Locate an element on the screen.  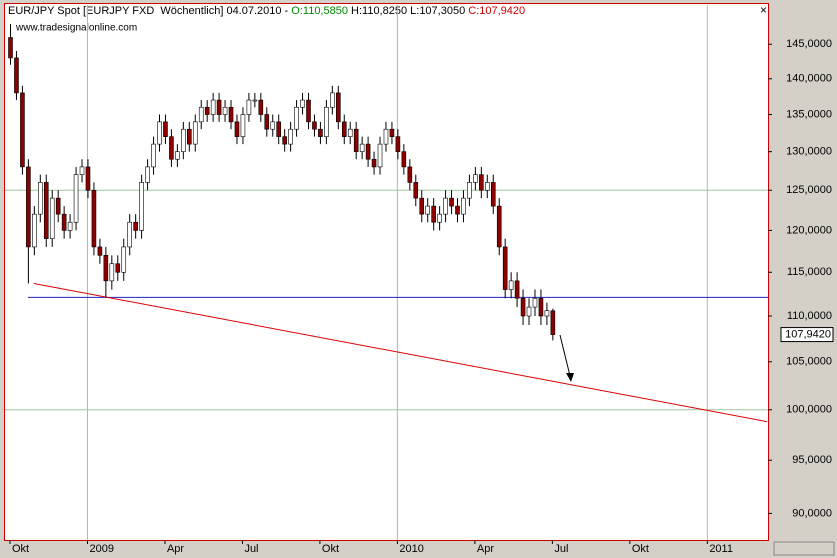
y-tick-label: 90,0000 is located at coordinates (812, 513).